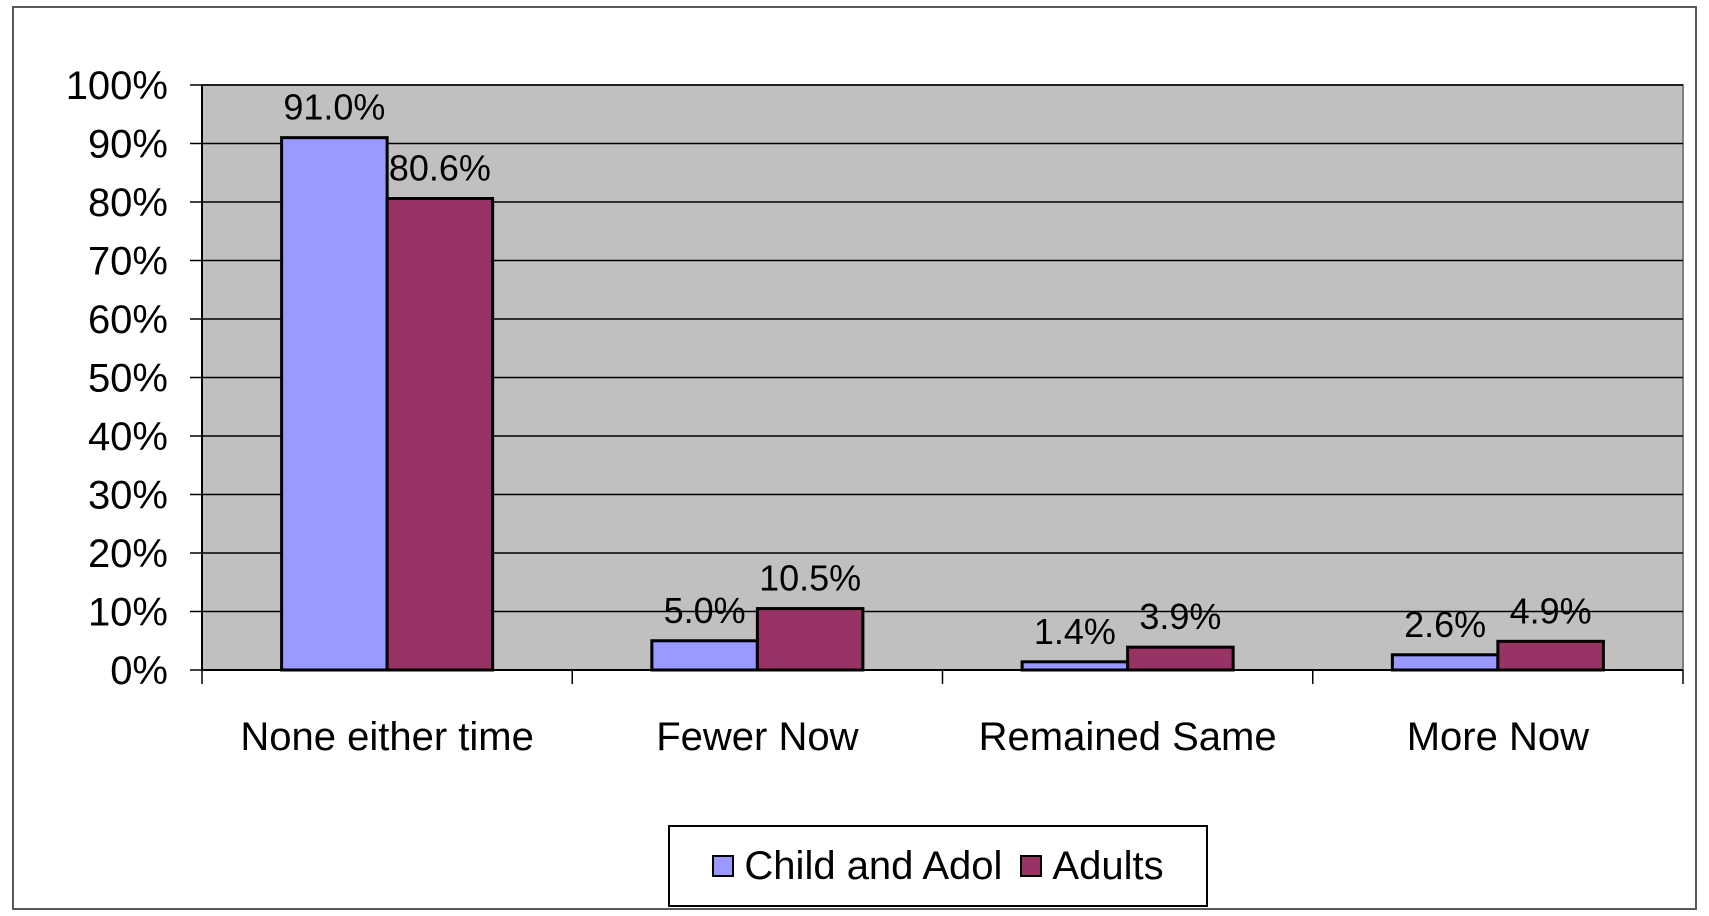  Describe the element at coordinates (128, 379) in the screenshot. I see `y-tick-label: 50%` at that location.